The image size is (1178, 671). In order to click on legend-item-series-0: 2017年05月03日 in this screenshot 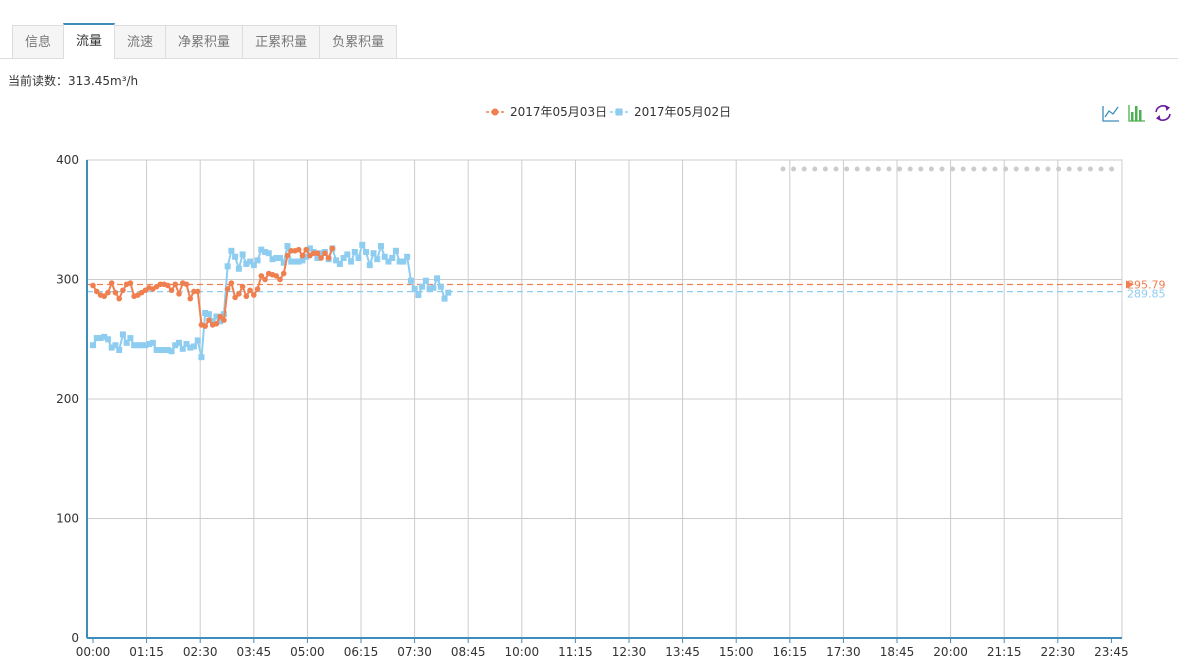, I will do `click(546, 112)`.